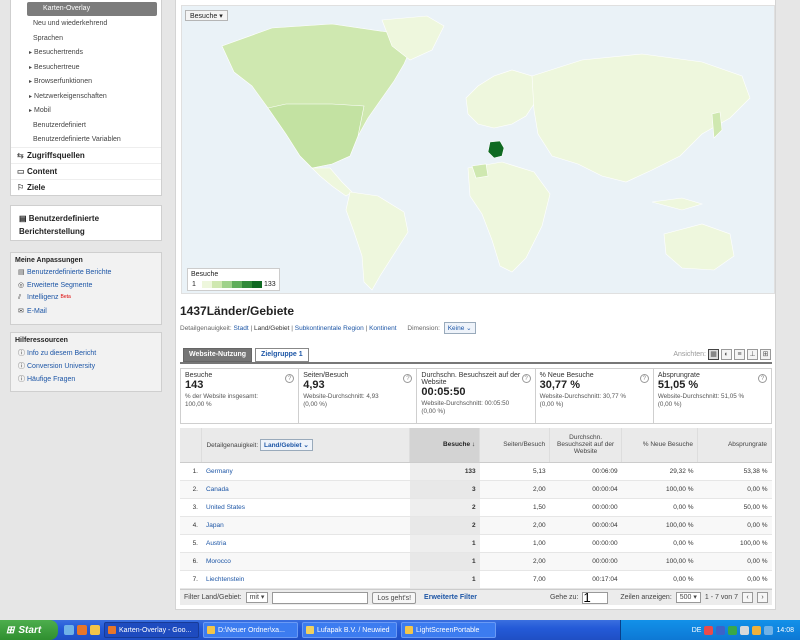 The image size is (800, 640). I want to click on system-tray: DE 14:08, so click(710, 630).